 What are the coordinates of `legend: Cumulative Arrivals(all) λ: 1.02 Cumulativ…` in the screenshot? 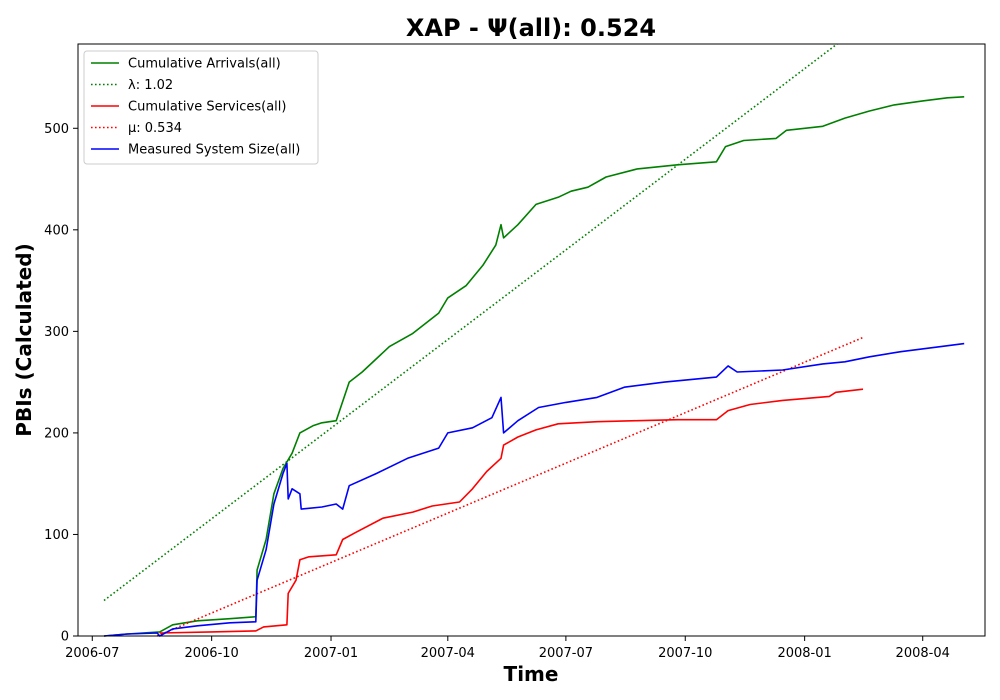 It's located at (201, 107).